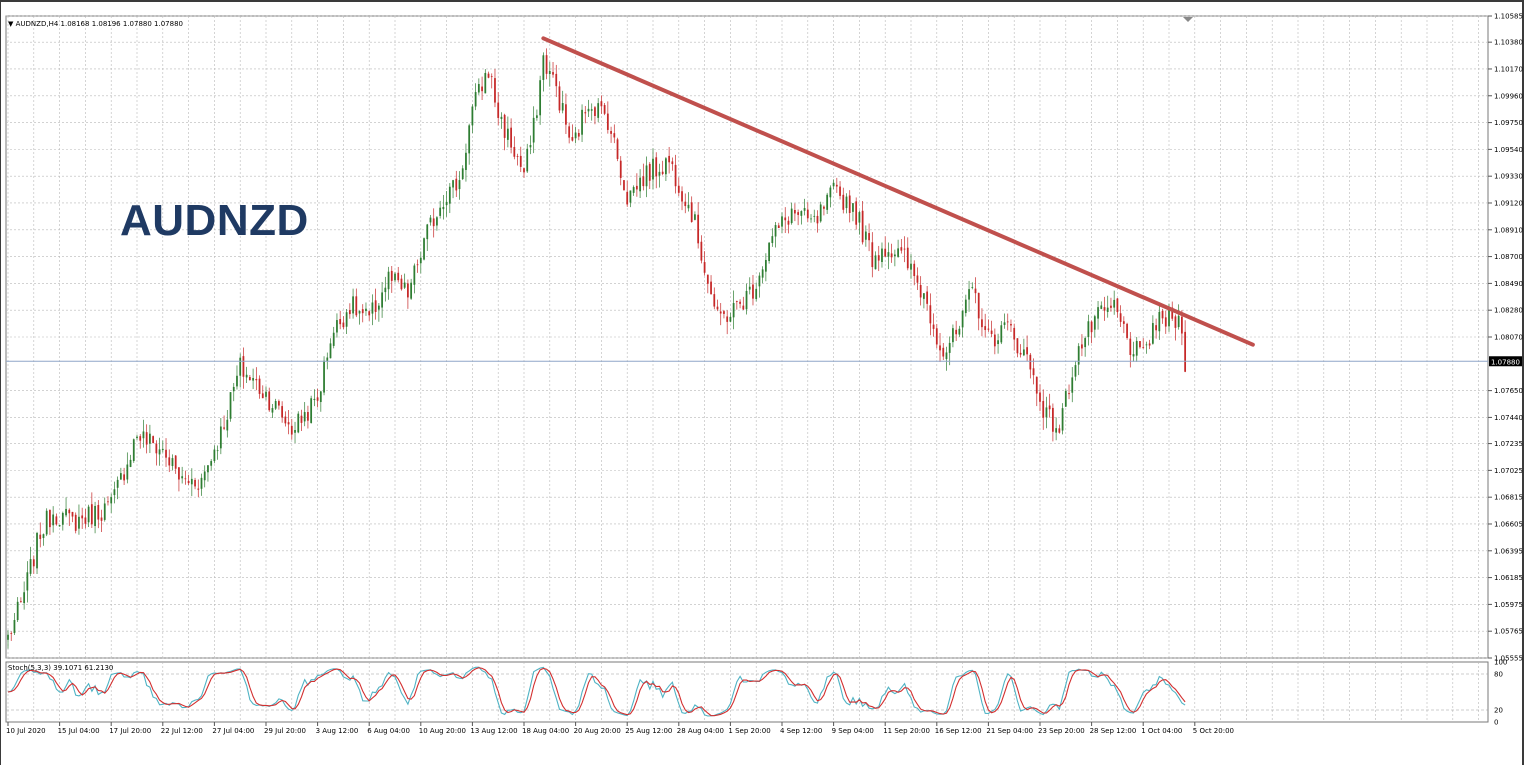 This screenshot has height=765, width=1524. What do you see at coordinates (1508, 123) in the screenshot?
I see `y-tick-label: 1.09750` at bounding box center [1508, 123].